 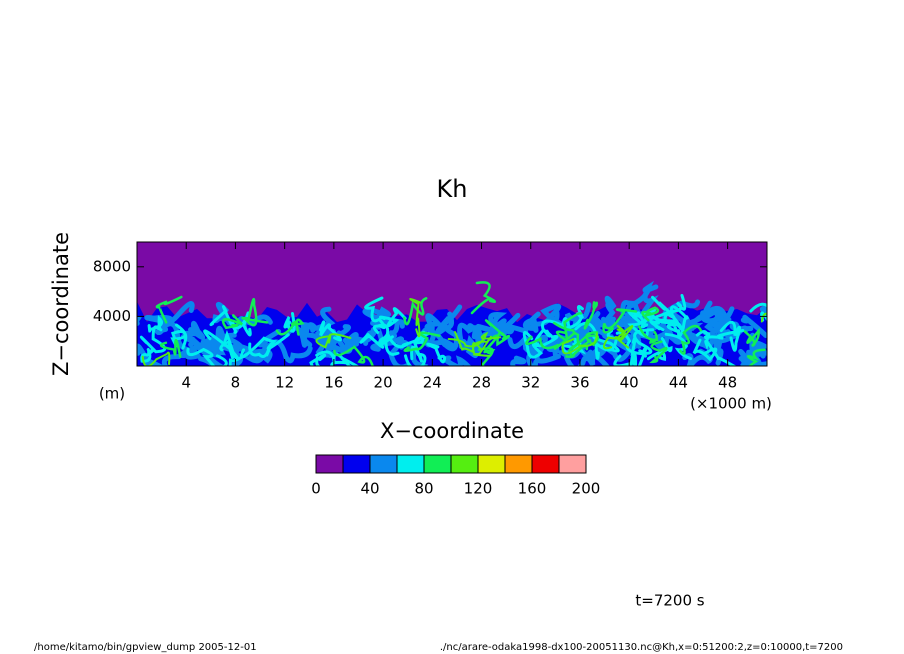 I want to click on x-tick-label: 36, so click(x=579, y=383).